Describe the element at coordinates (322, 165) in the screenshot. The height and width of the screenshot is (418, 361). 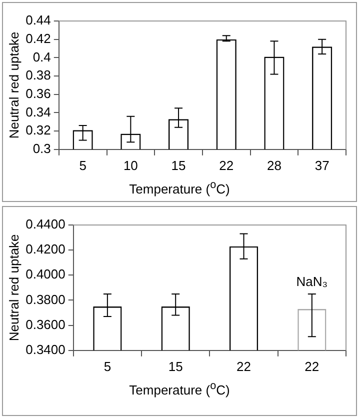
I see `x-tick-label: 37` at that location.